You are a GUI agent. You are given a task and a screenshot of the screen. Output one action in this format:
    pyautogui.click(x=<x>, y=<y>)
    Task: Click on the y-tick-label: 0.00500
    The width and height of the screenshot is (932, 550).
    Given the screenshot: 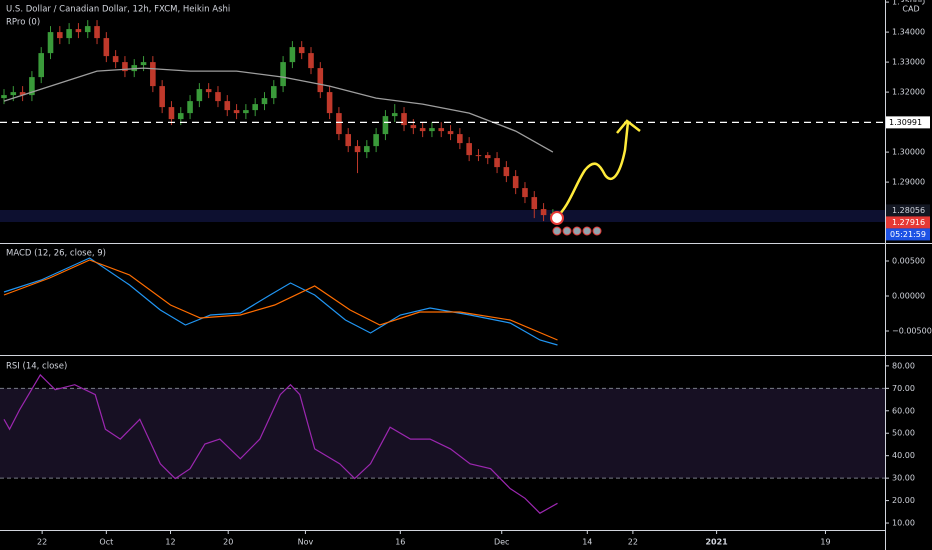 What is the action you would take?
    pyautogui.click(x=908, y=261)
    